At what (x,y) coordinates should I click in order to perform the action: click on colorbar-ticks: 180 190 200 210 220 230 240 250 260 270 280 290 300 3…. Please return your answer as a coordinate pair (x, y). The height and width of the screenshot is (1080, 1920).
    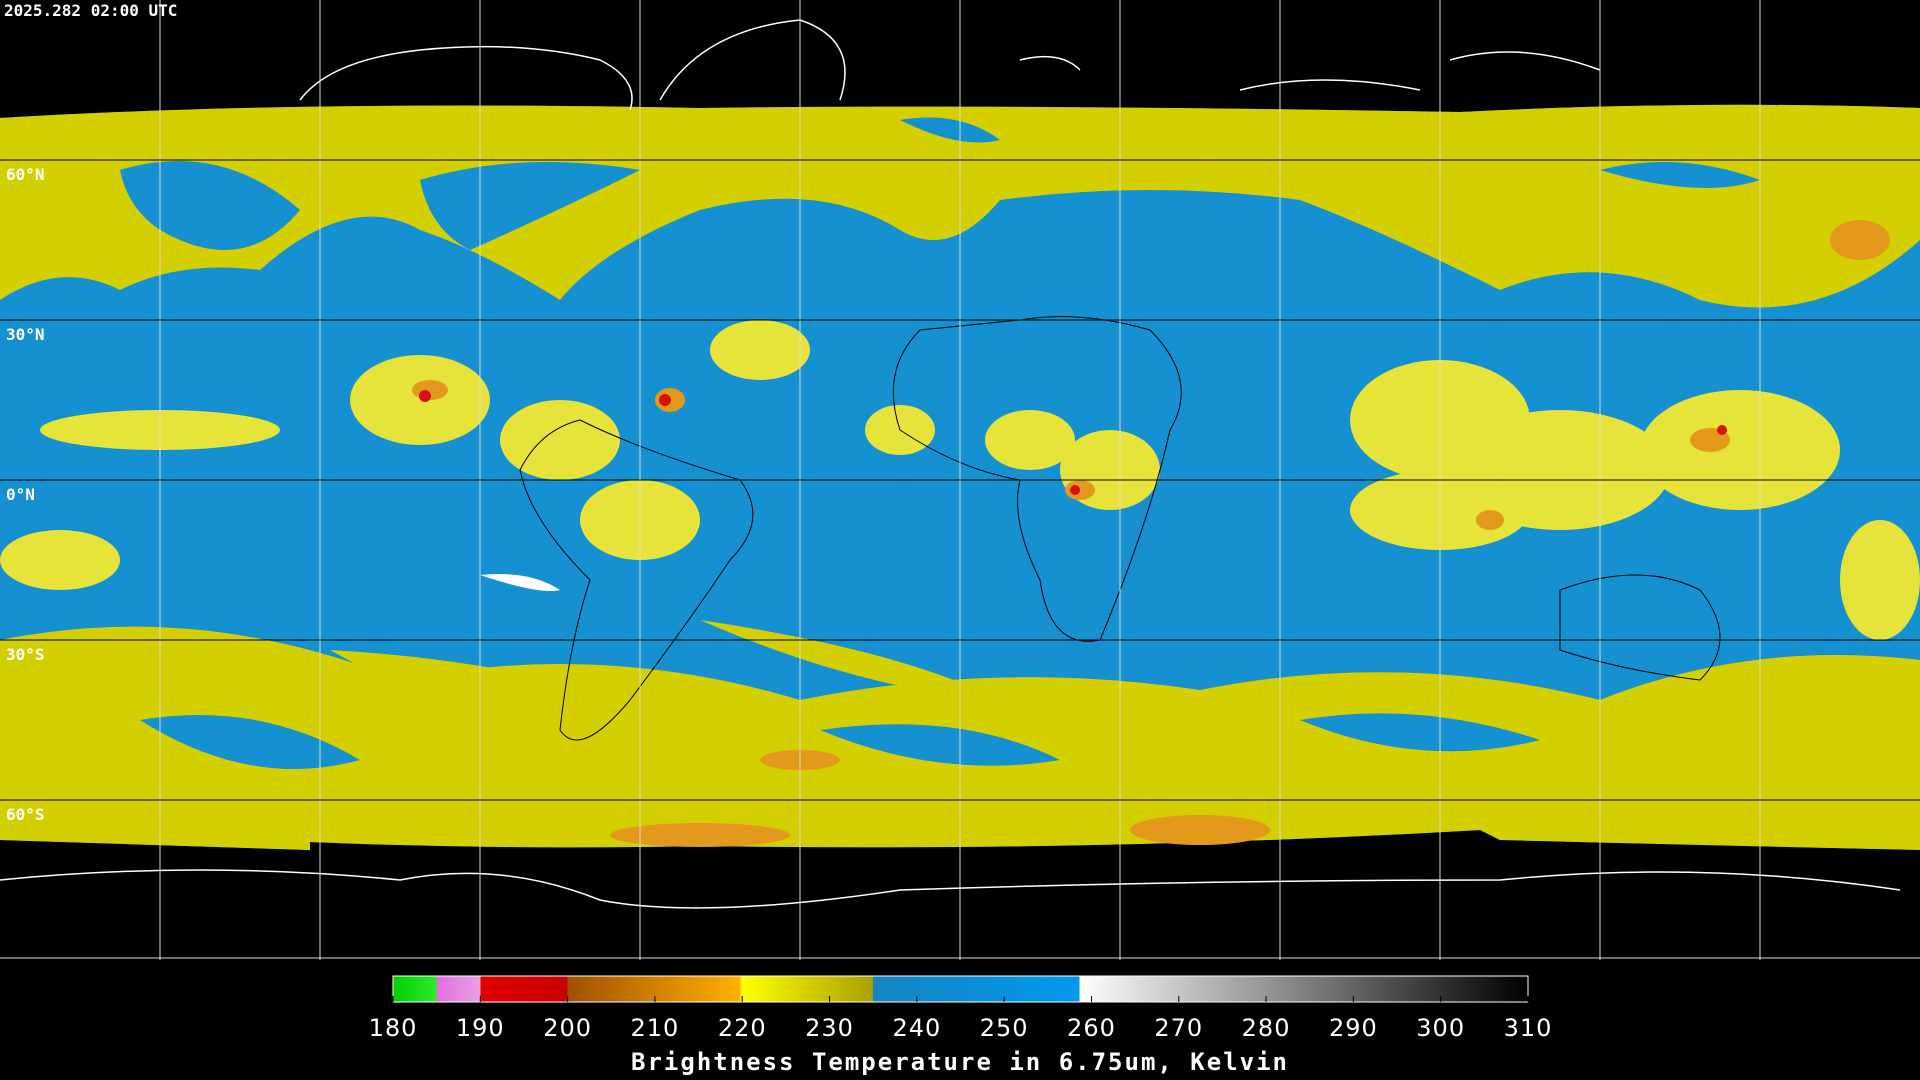
    Looking at the image, I should click on (961, 1019).